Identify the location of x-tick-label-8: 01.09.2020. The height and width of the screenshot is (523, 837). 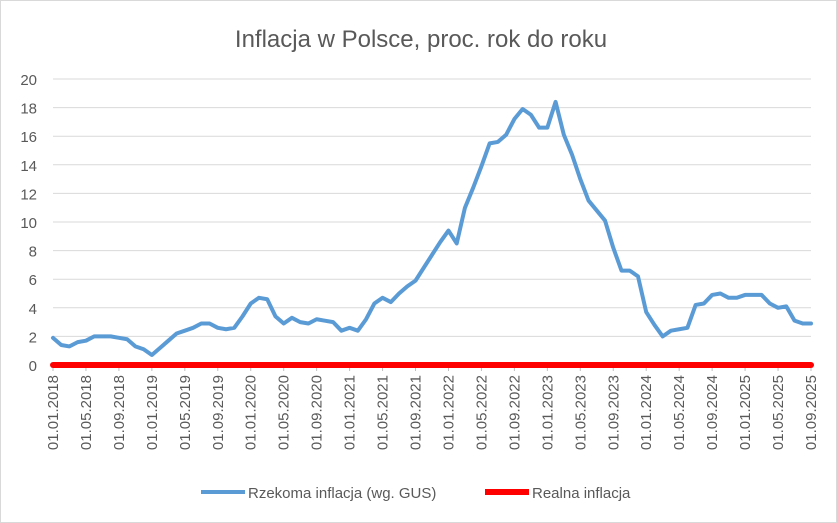
(317, 412).